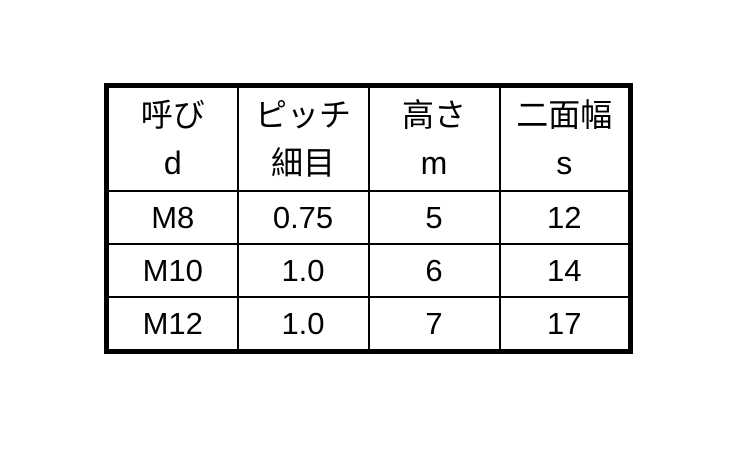 The width and height of the screenshot is (750, 450). What do you see at coordinates (434, 270) in the screenshot?
I see `cell-height: 6` at bounding box center [434, 270].